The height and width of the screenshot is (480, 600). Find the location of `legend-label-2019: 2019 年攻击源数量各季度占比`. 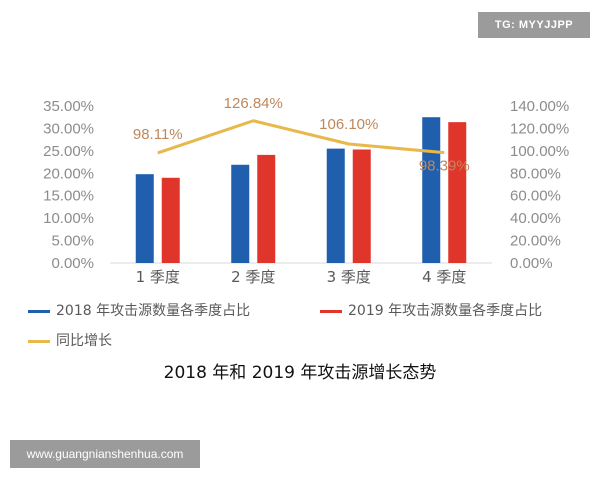

legend-label-2019: 2019 年攻击源数量各季度占比 is located at coordinates (445, 311).